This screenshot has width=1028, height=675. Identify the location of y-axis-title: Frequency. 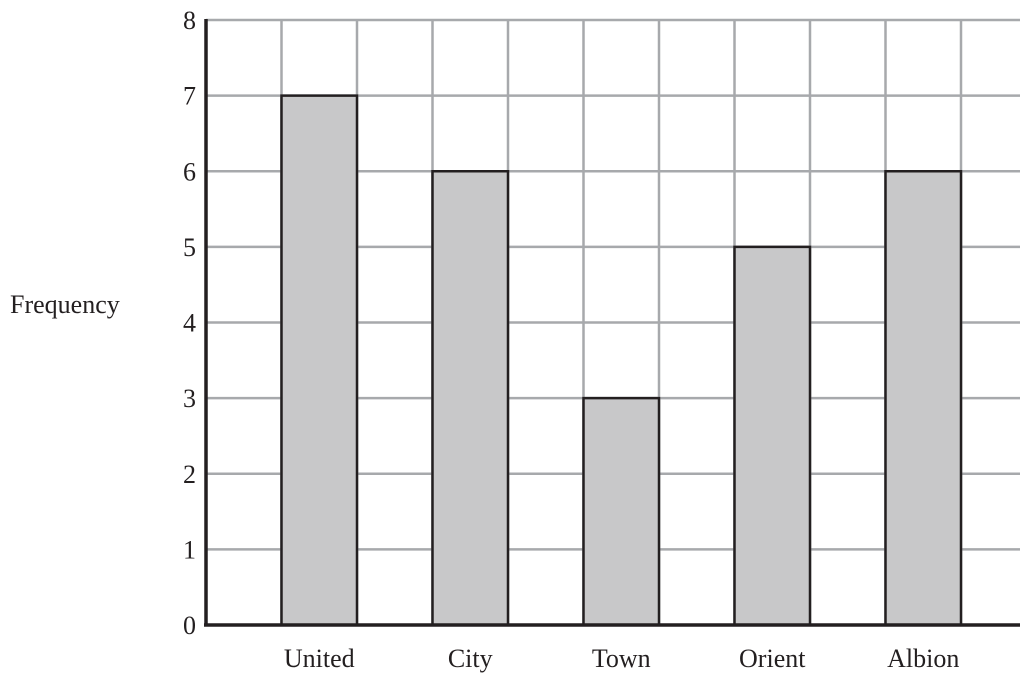
(65, 304).